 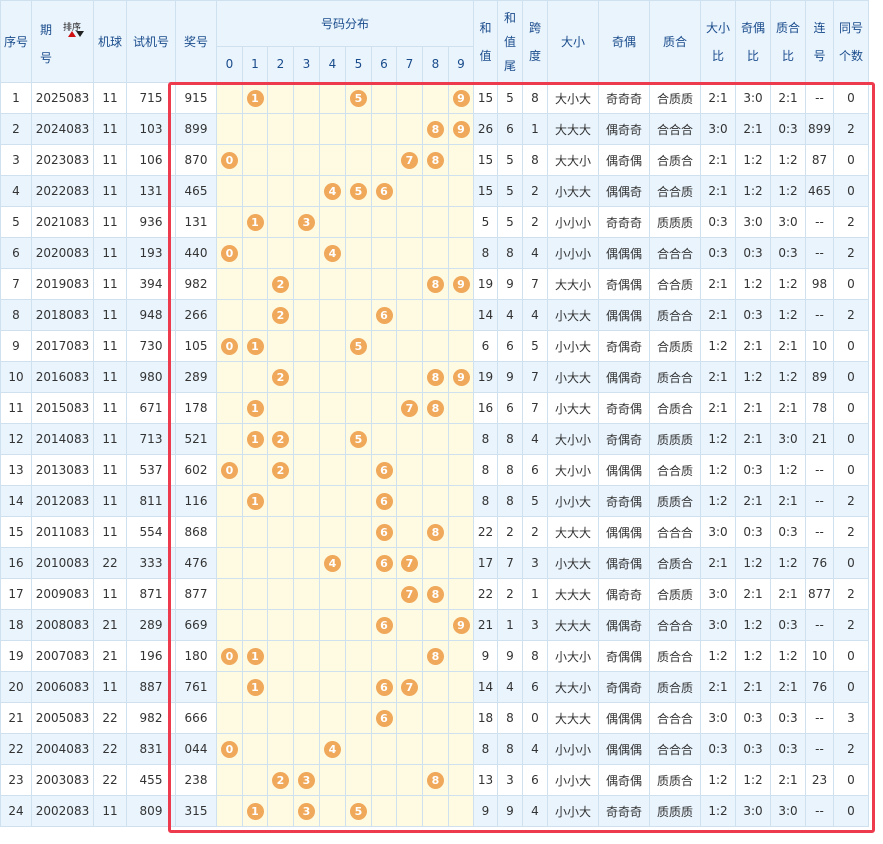 What do you see at coordinates (510, 687) in the screenshot?
I see `cell-tail: 4` at bounding box center [510, 687].